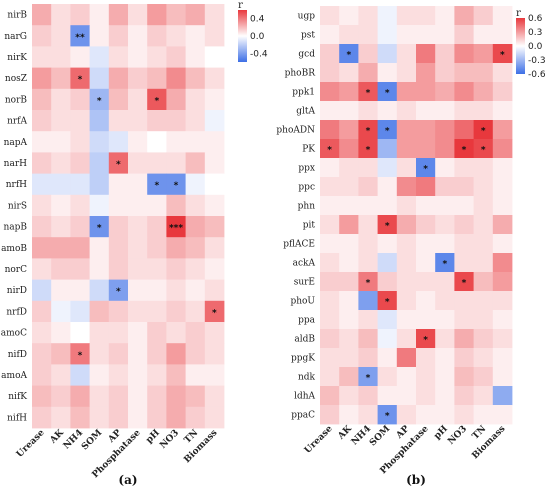  Describe the element at coordinates (259, 54) in the screenshot. I see `legend-tick-label: -0.4` at that location.